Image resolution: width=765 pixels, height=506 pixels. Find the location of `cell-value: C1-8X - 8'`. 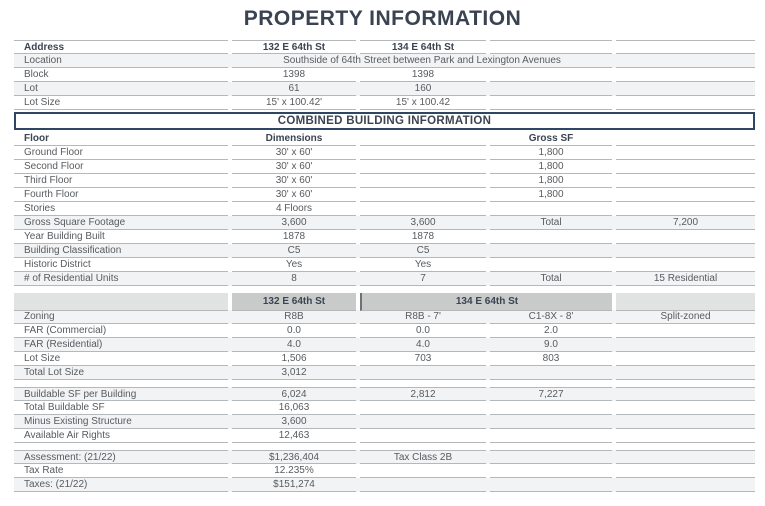

cell-value: C1-8X - 8' is located at coordinates (551, 317).